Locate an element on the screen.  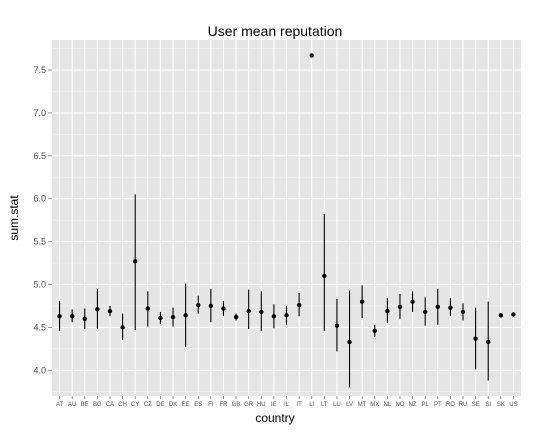
y-tick-label: 7.5 is located at coordinates (39, 70).